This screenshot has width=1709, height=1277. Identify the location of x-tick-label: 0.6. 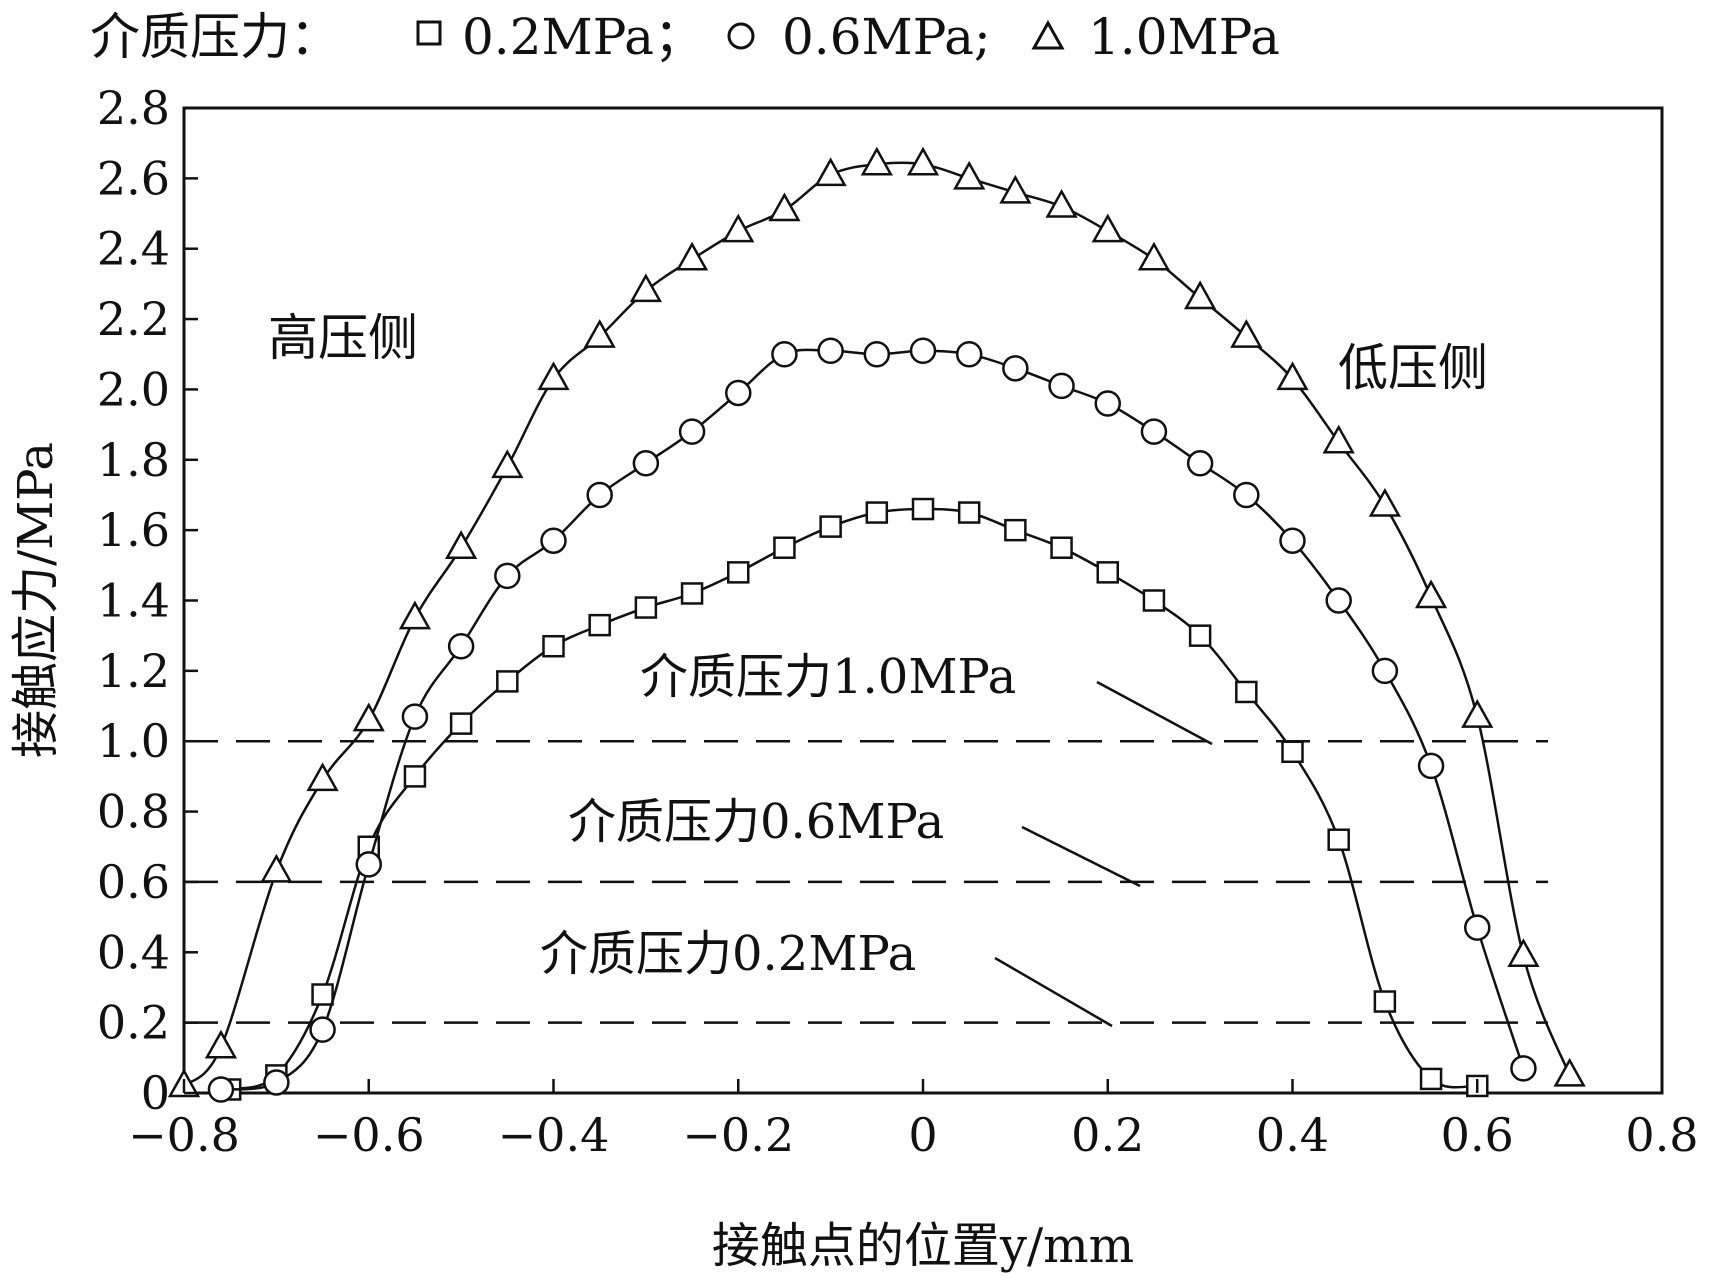
(1477, 1135).